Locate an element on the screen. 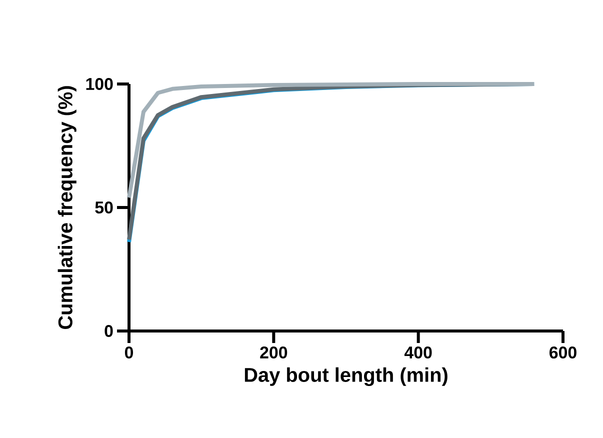 This screenshot has height=438, width=603. y-tick-label: 50 is located at coordinates (104, 207).